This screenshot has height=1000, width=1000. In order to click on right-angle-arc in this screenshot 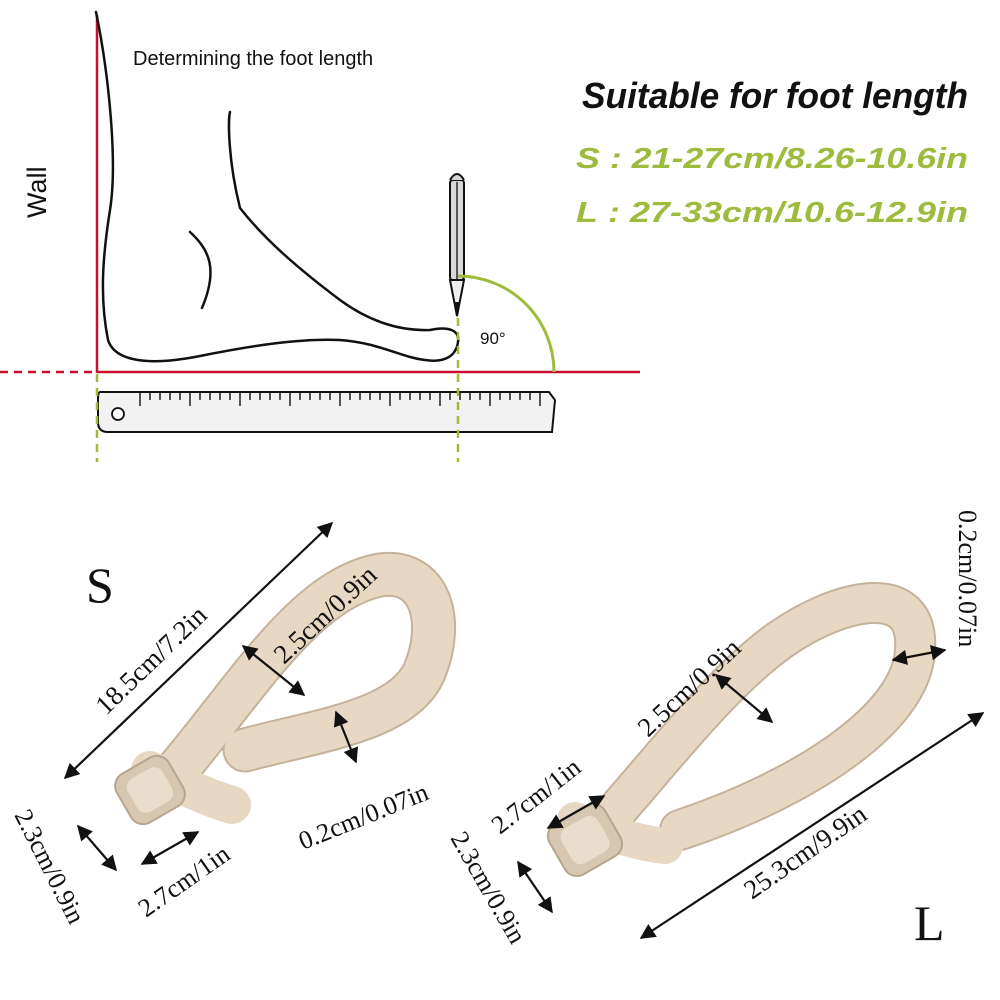, I will do `click(506, 323)`.